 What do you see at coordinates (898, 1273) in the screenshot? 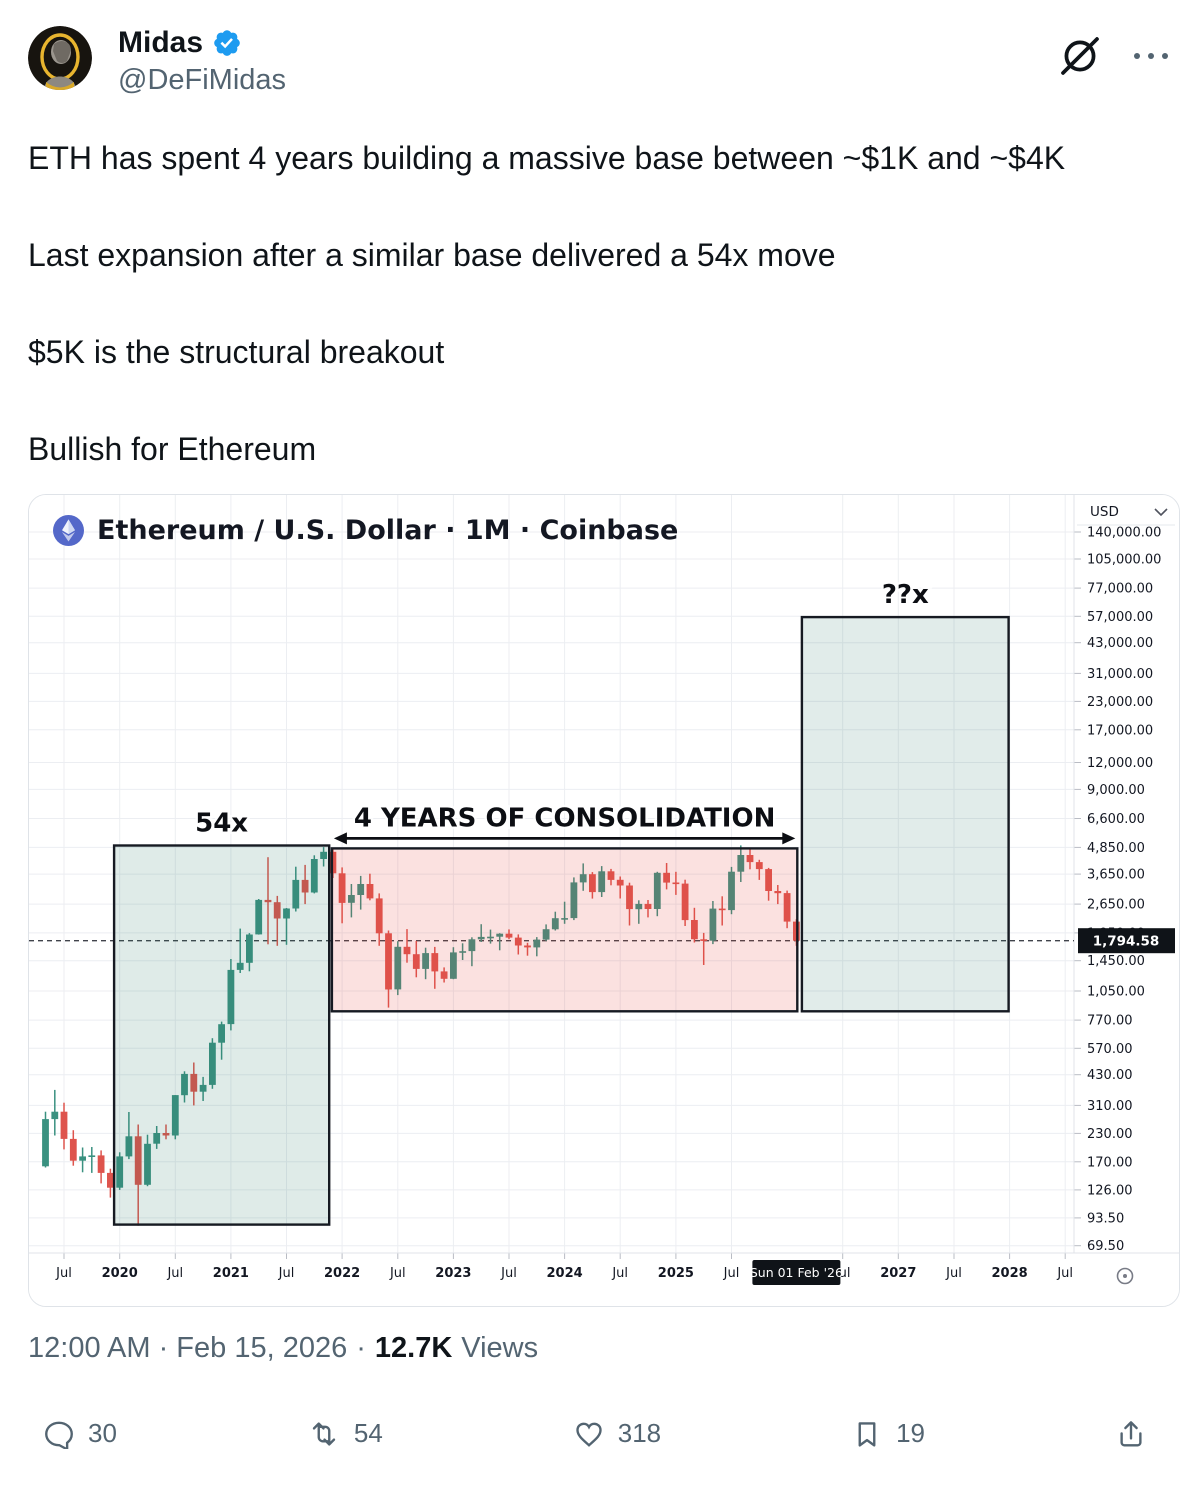
I see `svg-text: 2027` at bounding box center [898, 1273].